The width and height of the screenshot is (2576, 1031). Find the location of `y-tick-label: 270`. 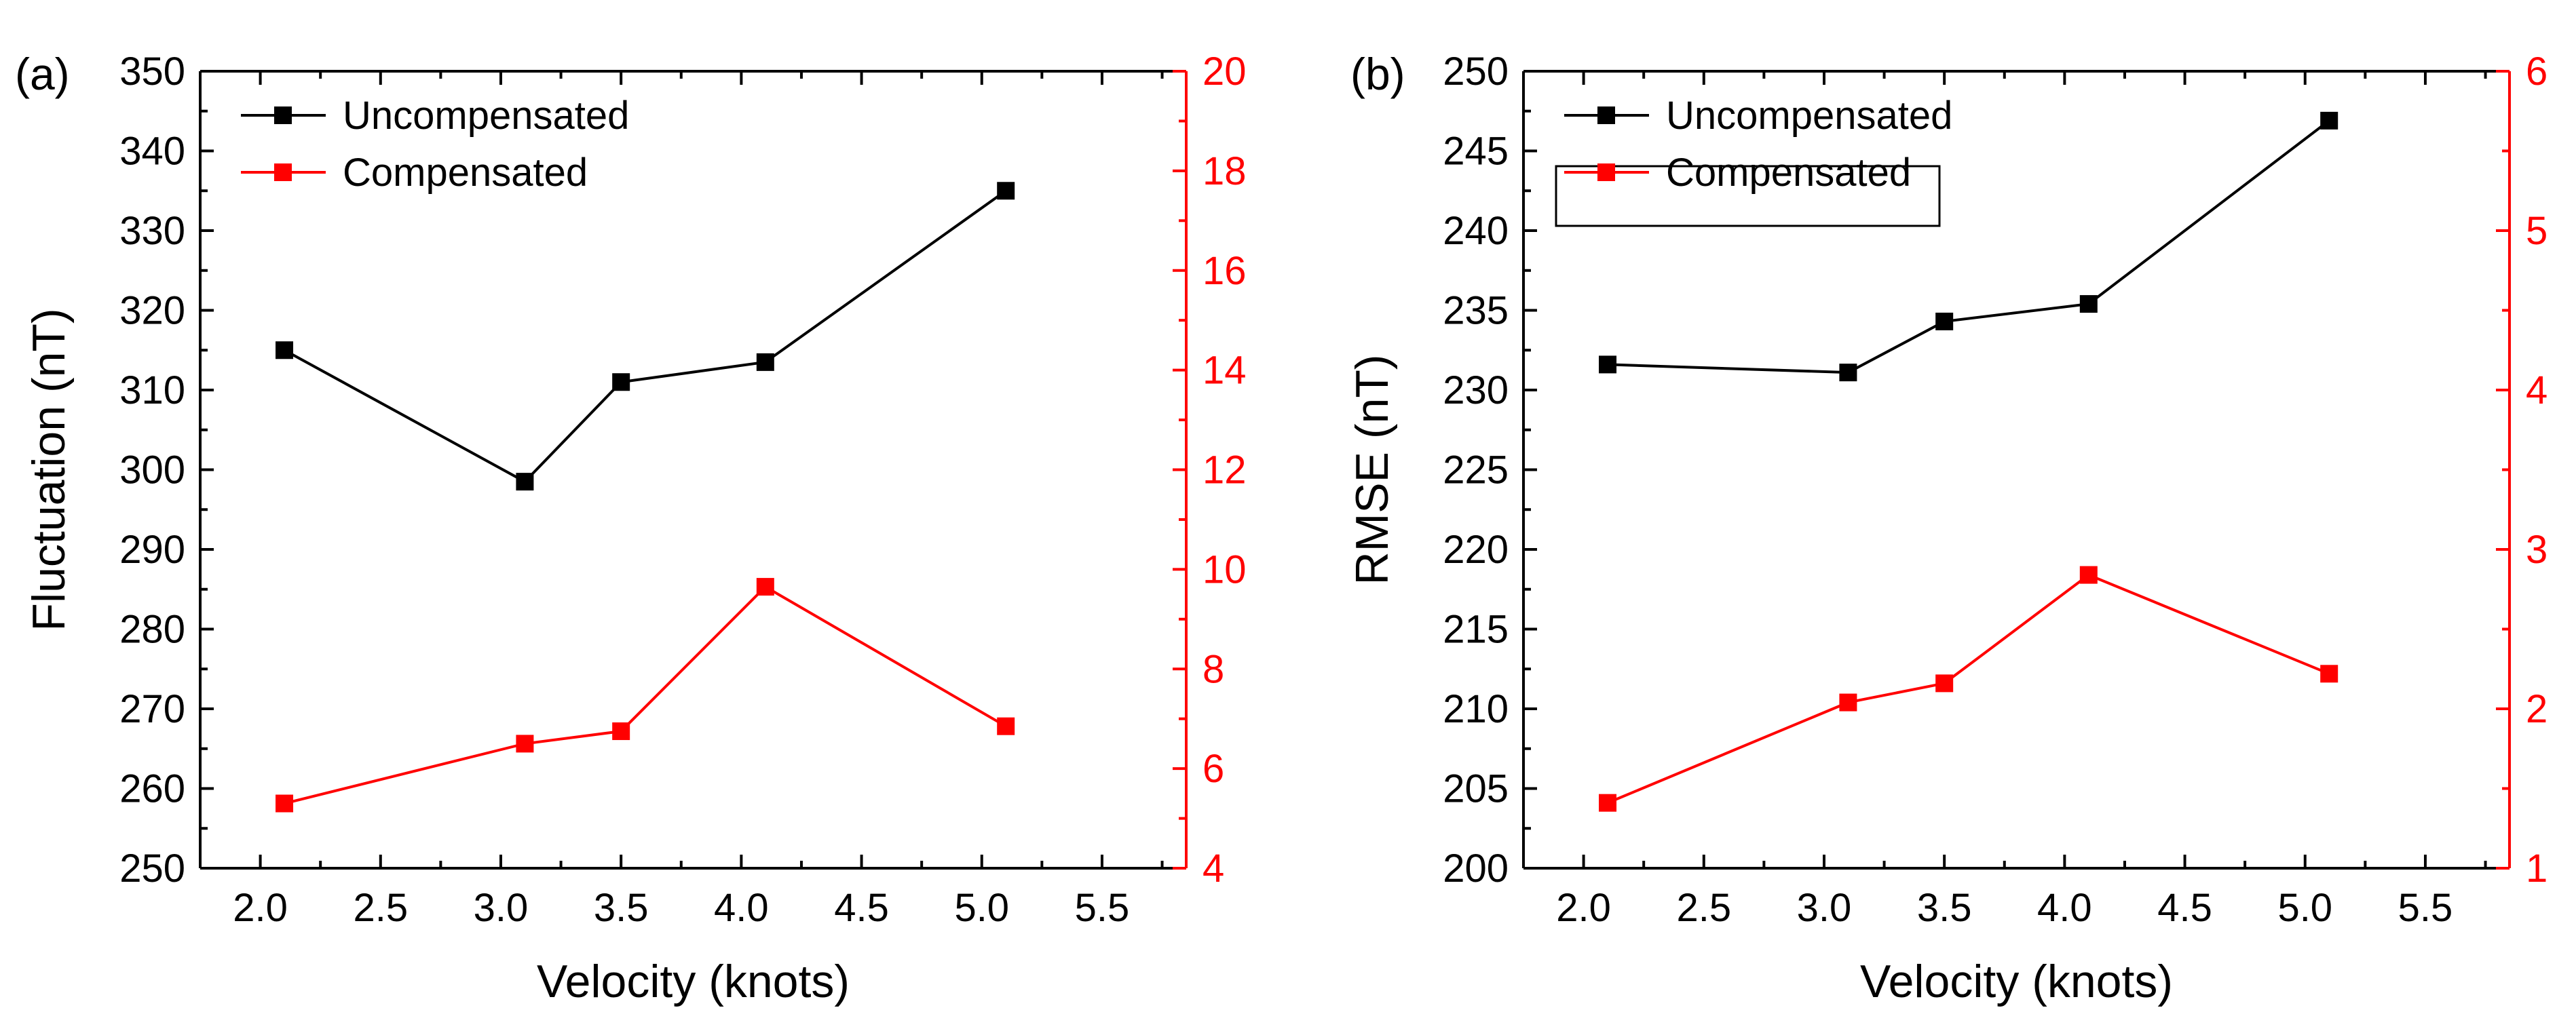

y-tick-label: 270 is located at coordinates (152, 709).